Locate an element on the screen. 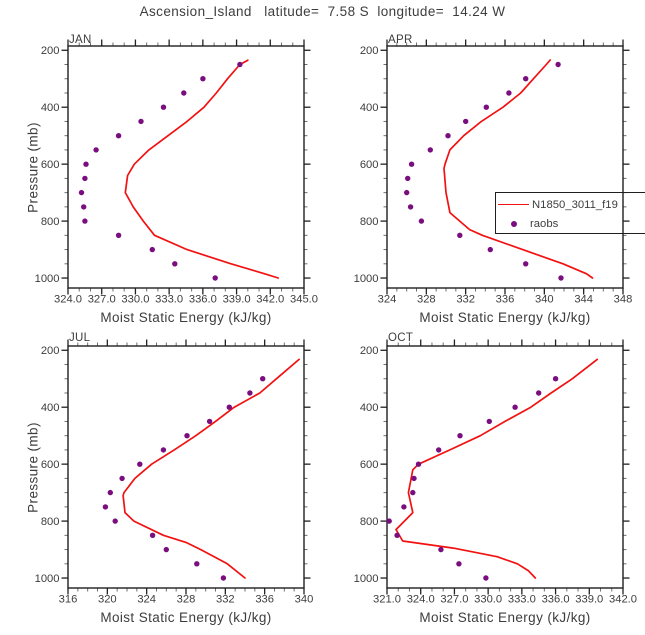 The height and width of the screenshot is (635, 645). subplot-title-apr: APR is located at coordinates (400, 40).